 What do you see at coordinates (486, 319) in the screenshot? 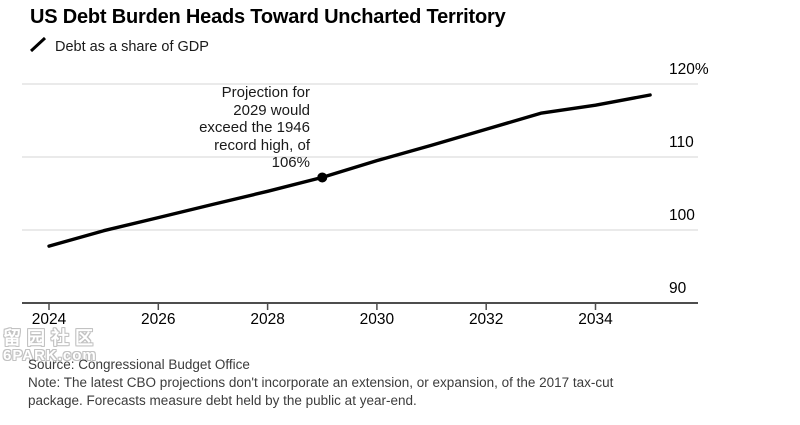
I see `x-tick-label: 2032` at bounding box center [486, 319].